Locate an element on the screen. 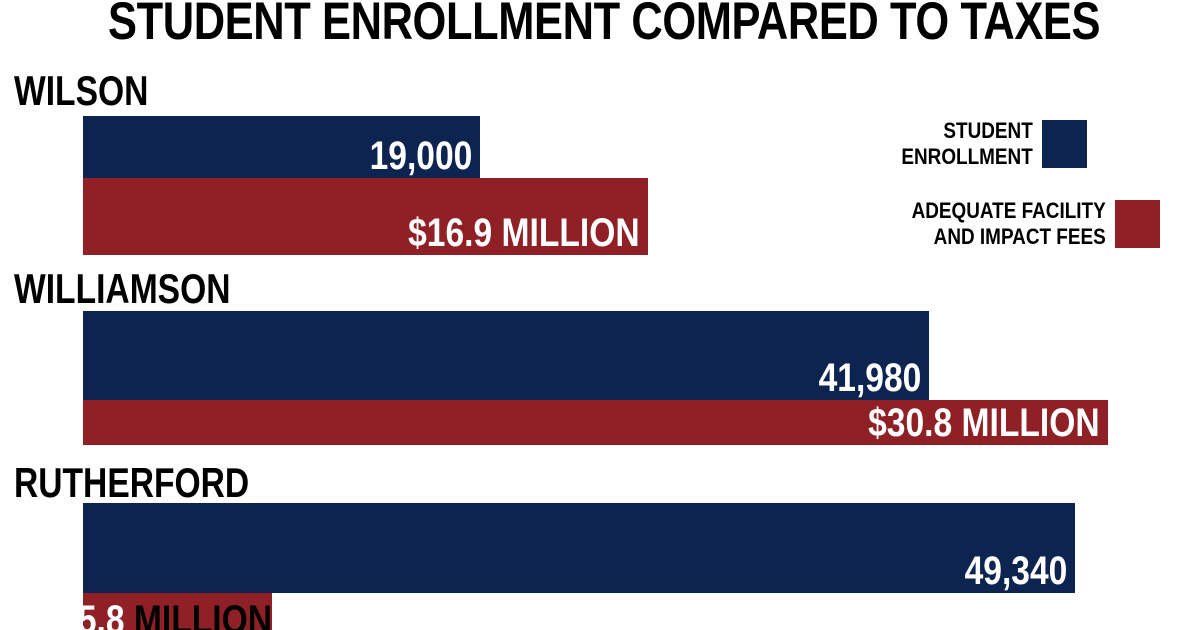  legend-label-enrollment: STUDENT ENROLLMENT is located at coordinates (967, 143).